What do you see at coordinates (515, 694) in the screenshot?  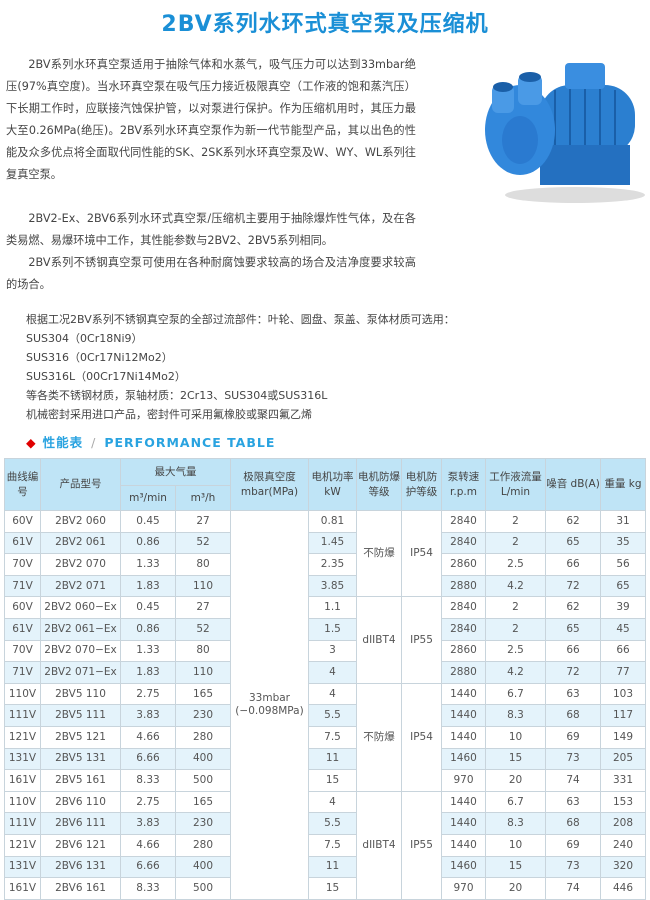 I see `cell-liquid: 6.7` at bounding box center [515, 694].